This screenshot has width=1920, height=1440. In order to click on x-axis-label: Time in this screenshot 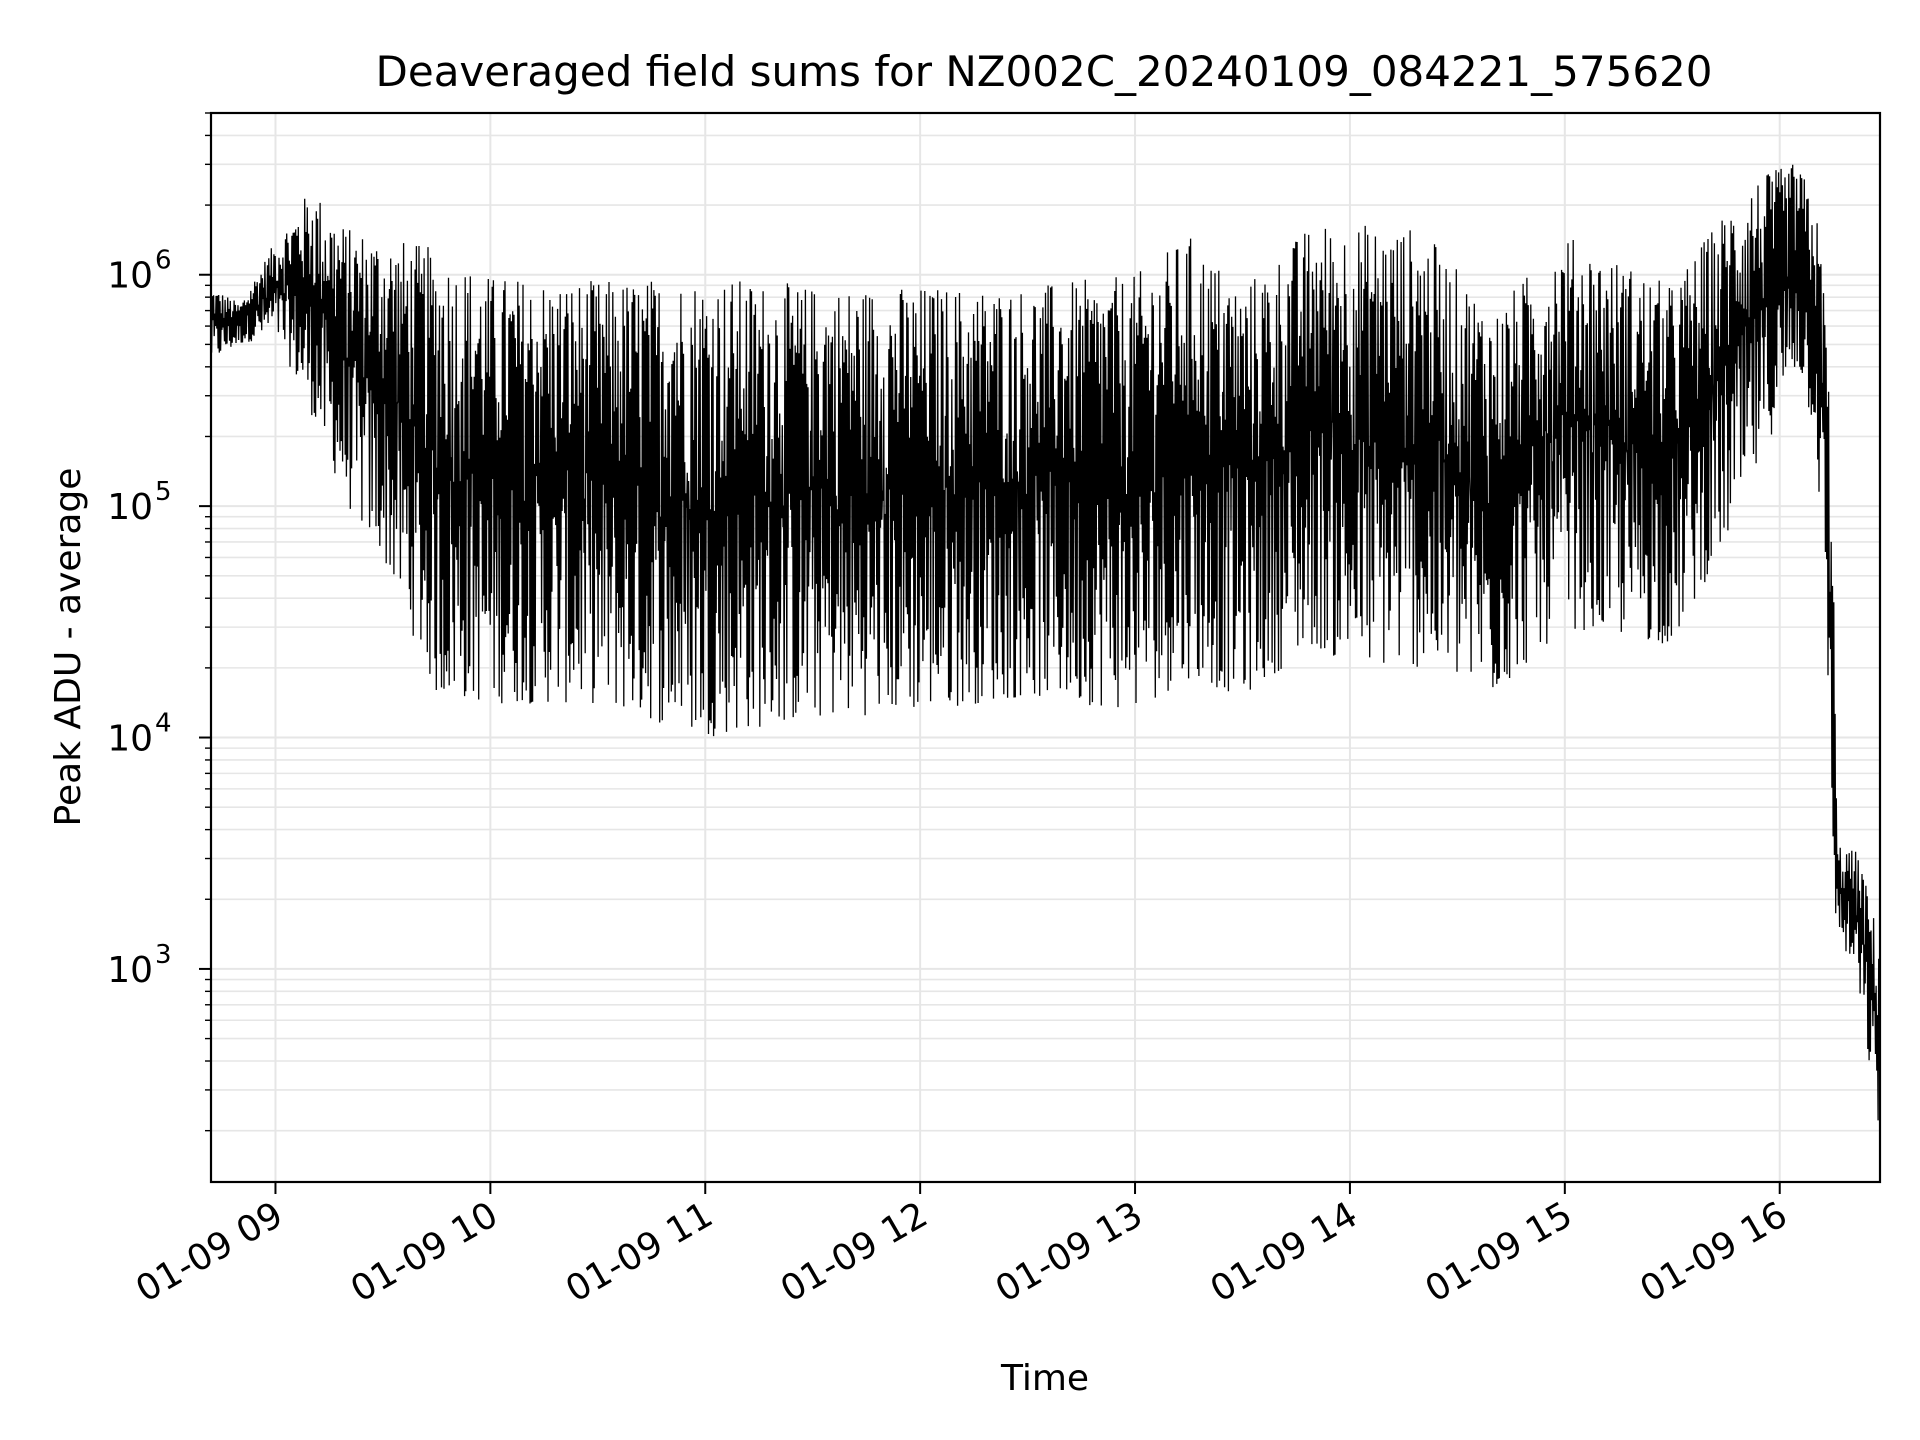, I will do `click(1044, 1378)`.